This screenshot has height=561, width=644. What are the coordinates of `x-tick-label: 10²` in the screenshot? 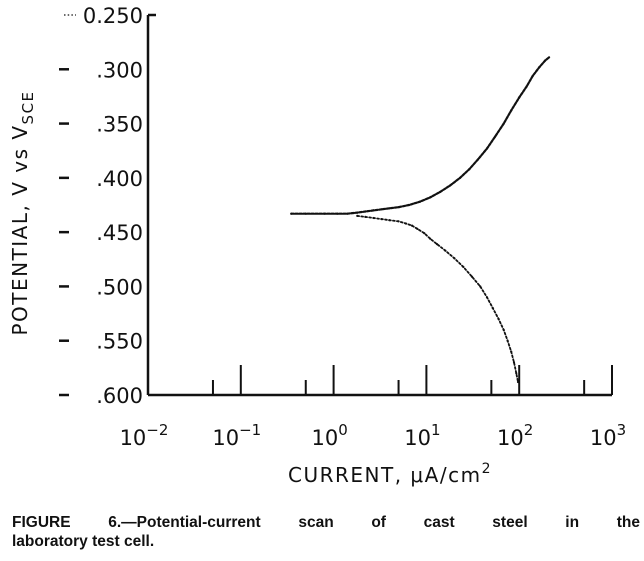 It's located at (515, 435).